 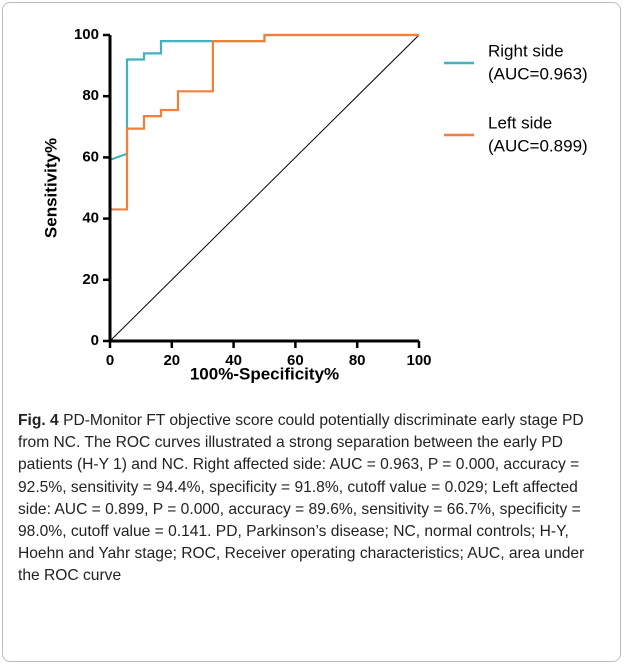 What do you see at coordinates (171, 360) in the screenshot?
I see `x-tick-label: 20` at bounding box center [171, 360].